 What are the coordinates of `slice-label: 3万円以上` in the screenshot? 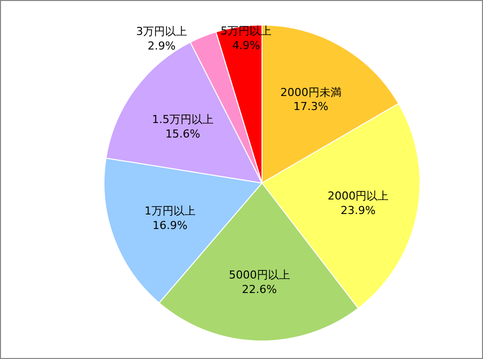 It's located at (162, 31).